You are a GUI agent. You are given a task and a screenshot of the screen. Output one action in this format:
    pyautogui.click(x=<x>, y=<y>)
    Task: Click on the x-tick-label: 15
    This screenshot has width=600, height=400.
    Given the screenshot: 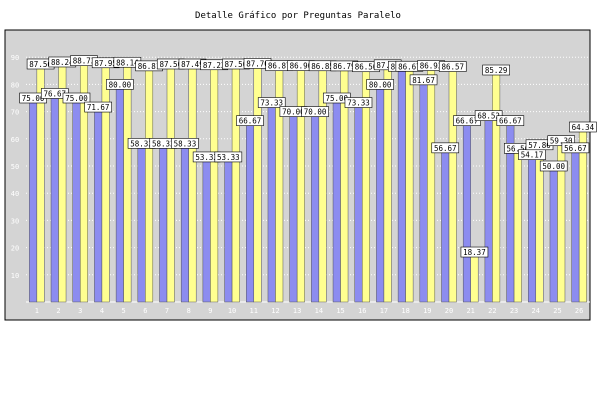 What is the action you would take?
    pyautogui.click(x=340, y=311)
    